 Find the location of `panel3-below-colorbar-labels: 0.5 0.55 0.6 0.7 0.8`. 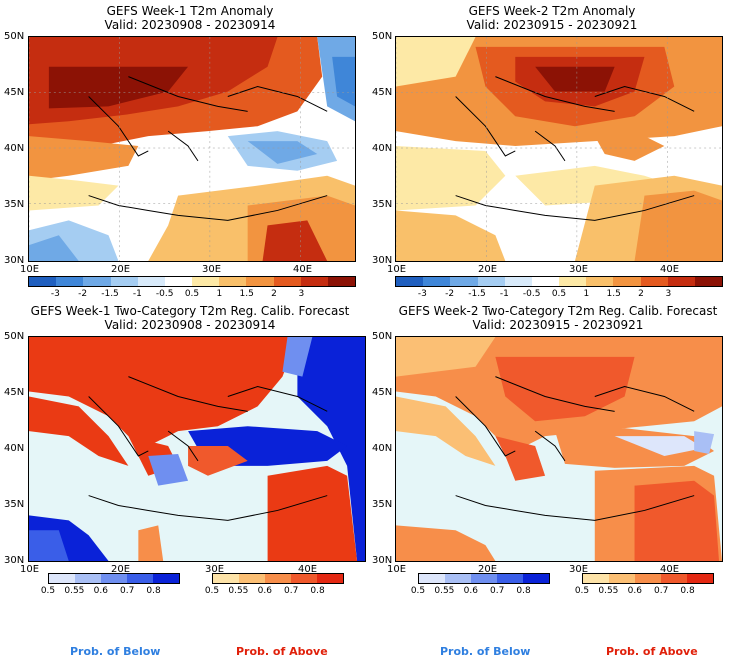

panel3-below-colorbar-labels: 0.5 0.55 0.6 0.7 0.8 is located at coordinates (110, 592).